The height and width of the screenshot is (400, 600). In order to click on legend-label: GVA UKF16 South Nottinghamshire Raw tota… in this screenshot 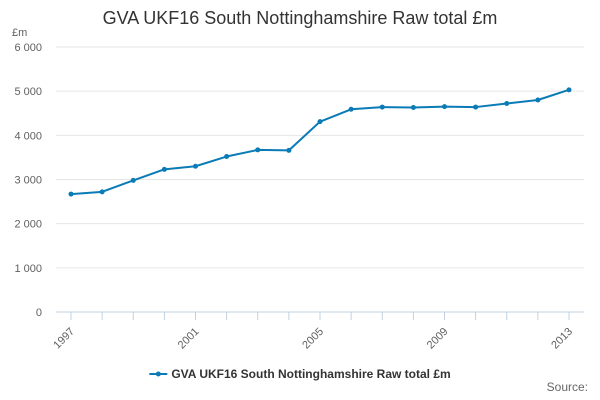, I will do `click(310, 374)`.